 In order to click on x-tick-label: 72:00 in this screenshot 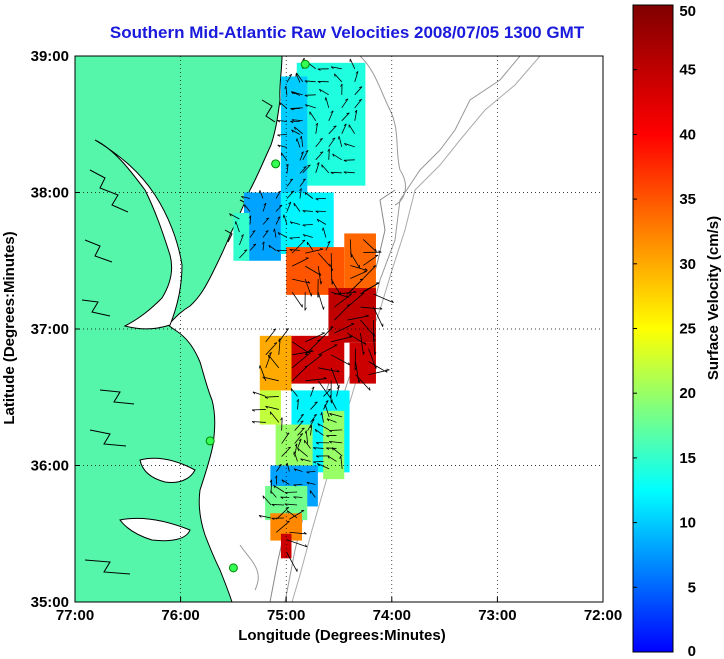, I will do `click(603, 615)`.